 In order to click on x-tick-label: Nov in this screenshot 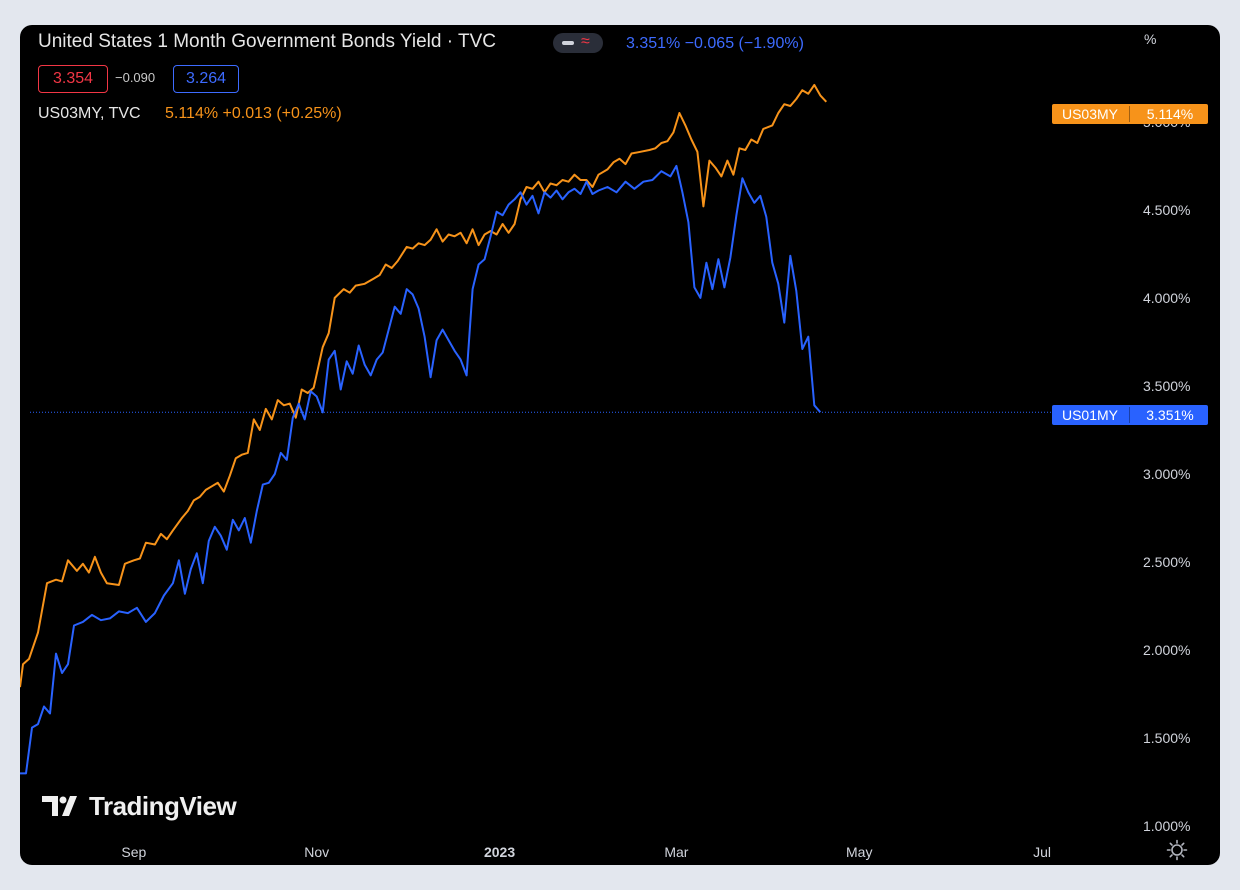, I will do `click(316, 852)`.